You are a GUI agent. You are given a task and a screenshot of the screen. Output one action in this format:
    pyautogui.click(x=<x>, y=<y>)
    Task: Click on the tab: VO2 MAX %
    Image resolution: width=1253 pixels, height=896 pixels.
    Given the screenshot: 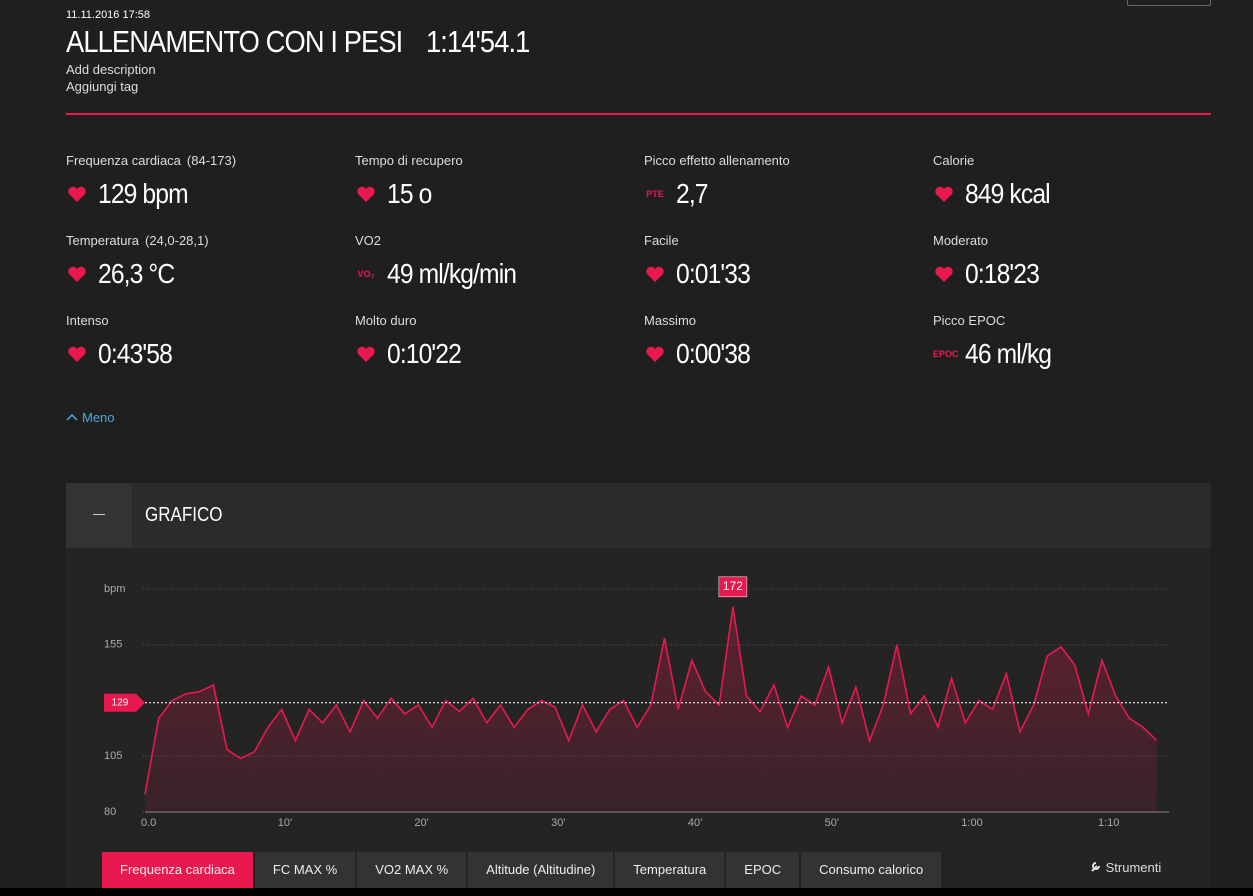 What is the action you would take?
    pyautogui.click(x=412, y=870)
    